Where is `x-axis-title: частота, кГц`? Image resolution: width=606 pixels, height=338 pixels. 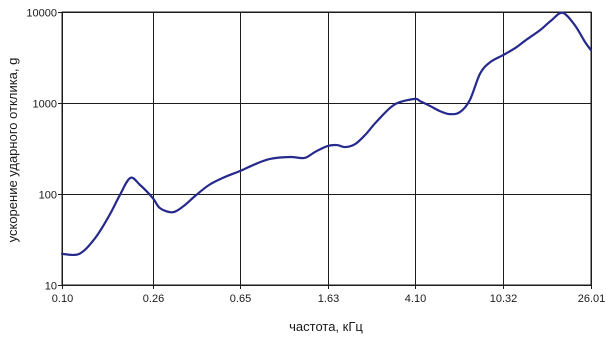 x-axis-title: частота, кГц is located at coordinates (326, 326).